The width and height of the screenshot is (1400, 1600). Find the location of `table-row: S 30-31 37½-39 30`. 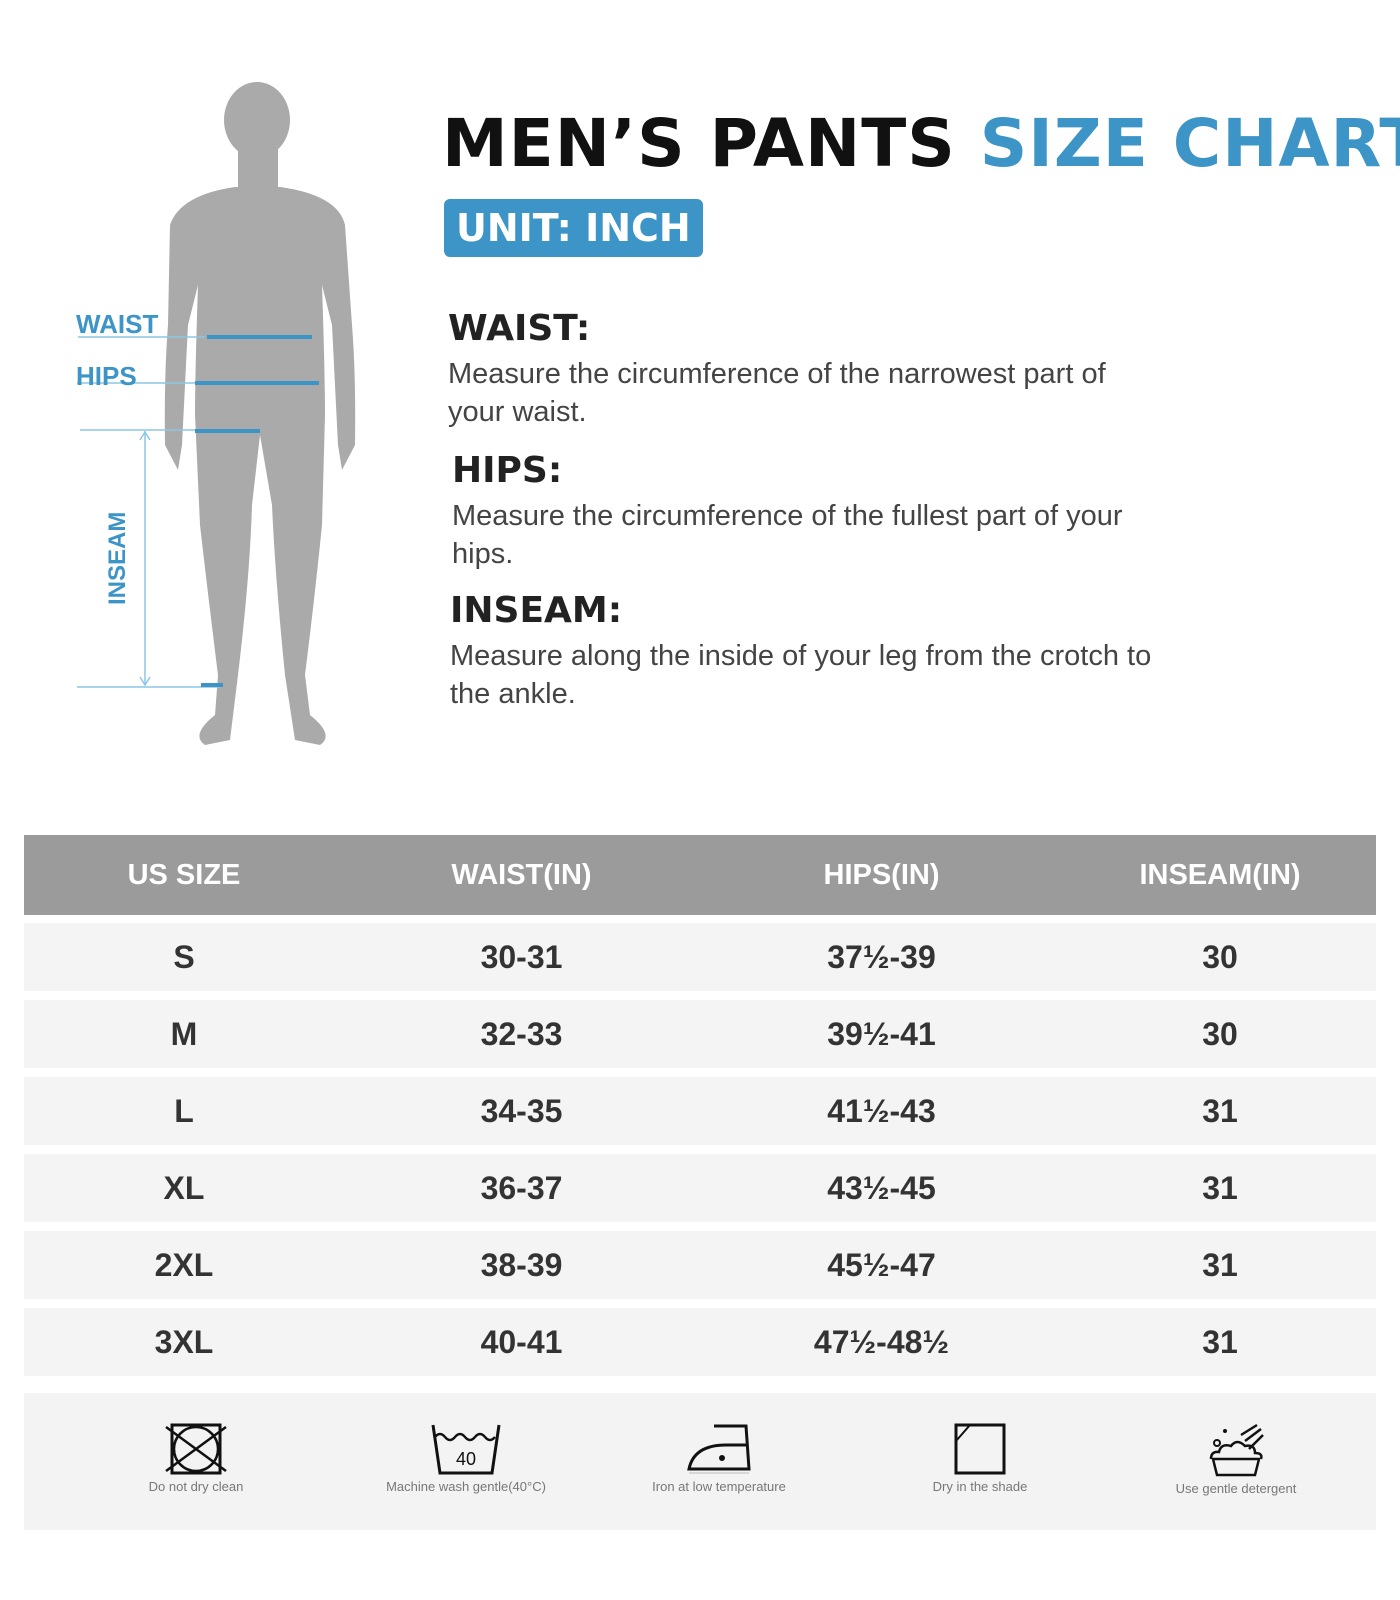

table-row: S 30-31 37½-39 30 is located at coordinates (700, 957).